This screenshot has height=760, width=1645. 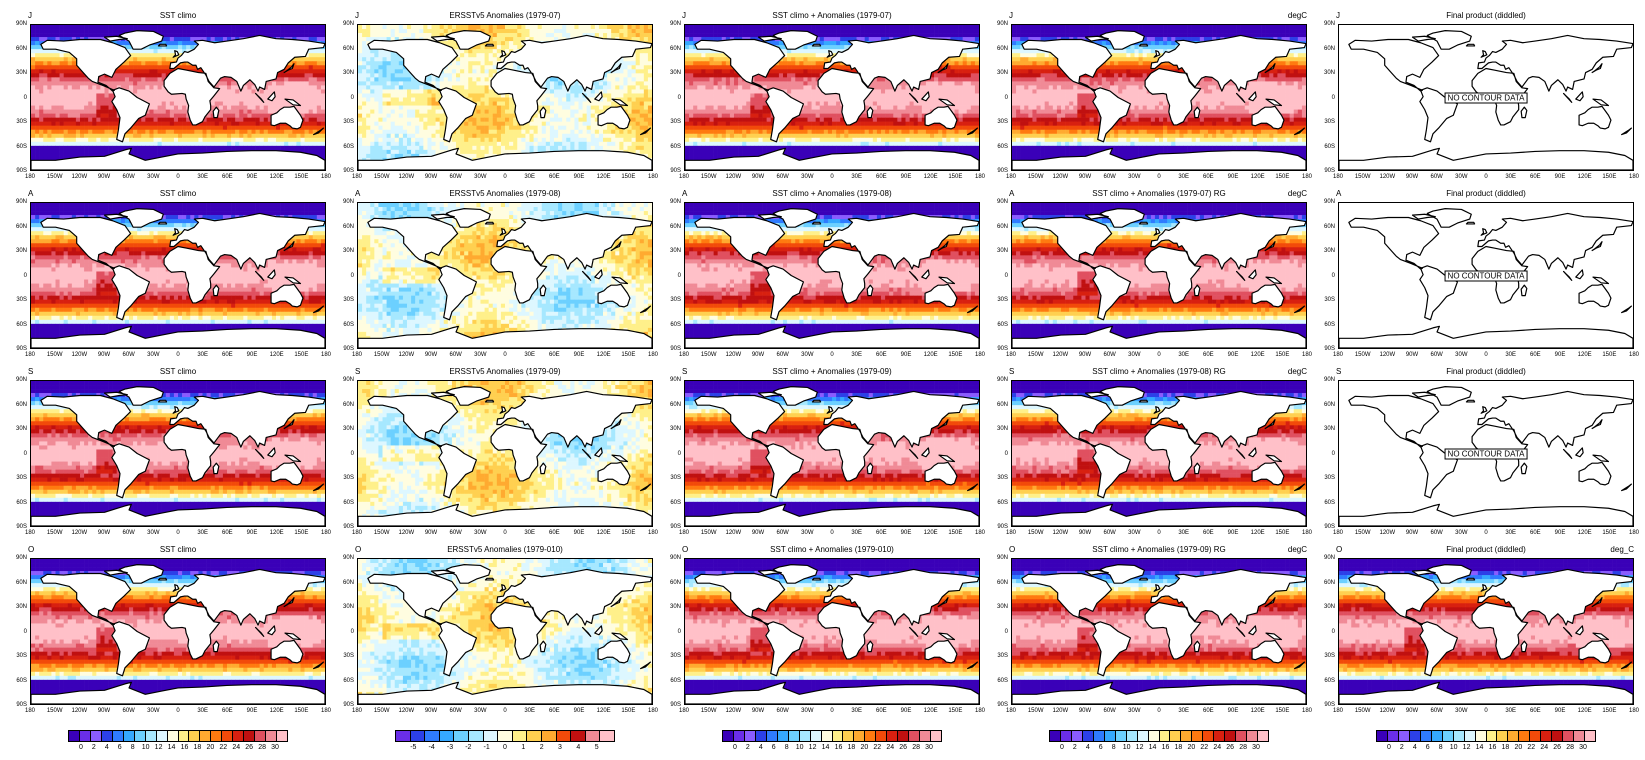 What do you see at coordinates (1389, 747) in the screenshot?
I see `colorbar-tick-label: 0` at bounding box center [1389, 747].